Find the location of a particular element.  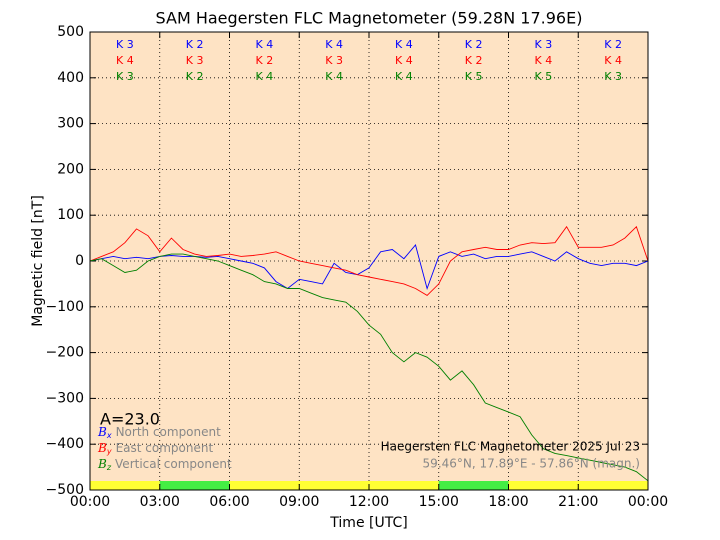

legend-entry: Bz Vertical component is located at coordinates (164, 464).